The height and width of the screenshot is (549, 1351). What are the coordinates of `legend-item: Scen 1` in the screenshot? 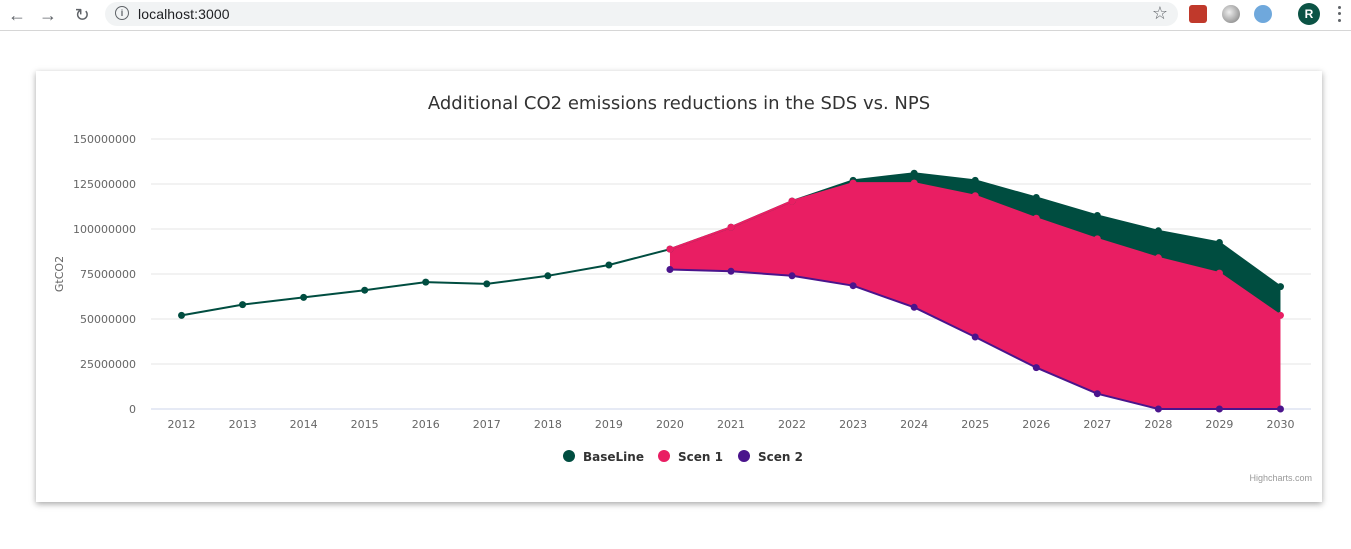 It's located at (700, 457).